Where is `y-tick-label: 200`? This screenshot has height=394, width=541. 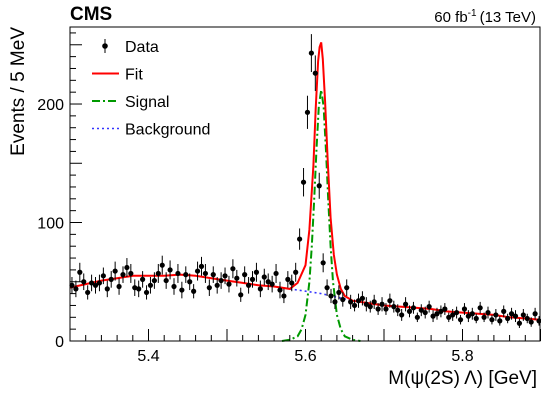
y-tick-label: 200 is located at coordinates (50, 105).